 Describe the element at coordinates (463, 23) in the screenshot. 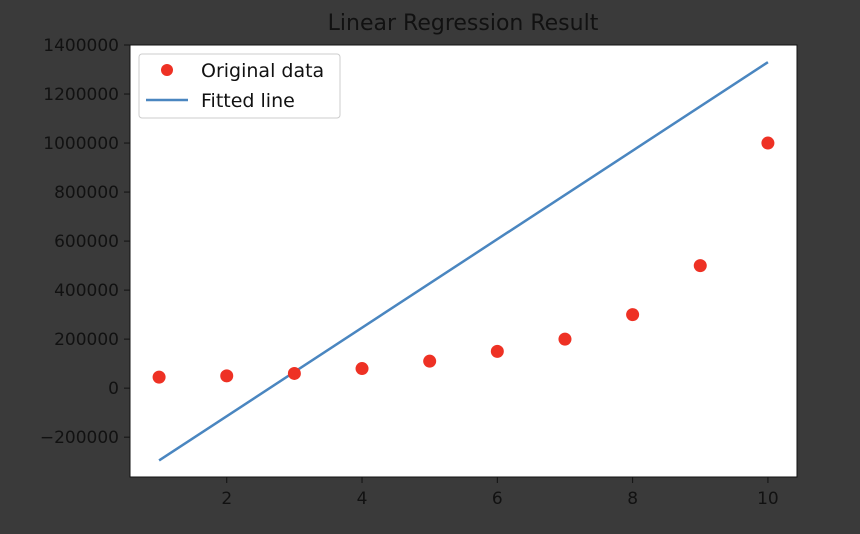

I see `chart-title: Linear Regression Result` at that location.